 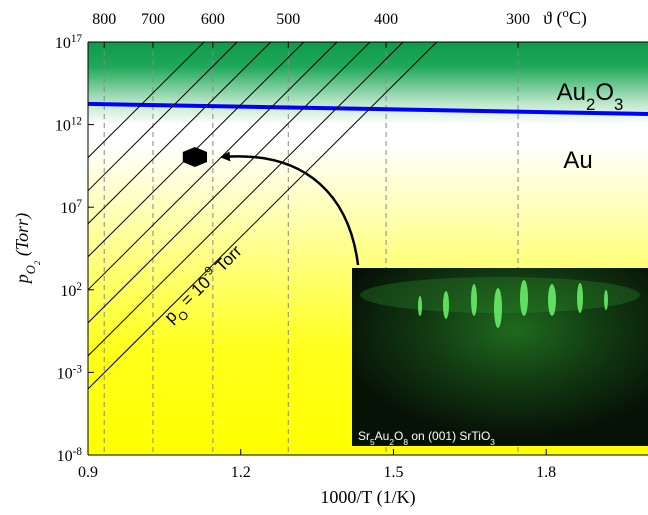 I want to click on x-tick-label: 0.9, so click(x=88, y=472).